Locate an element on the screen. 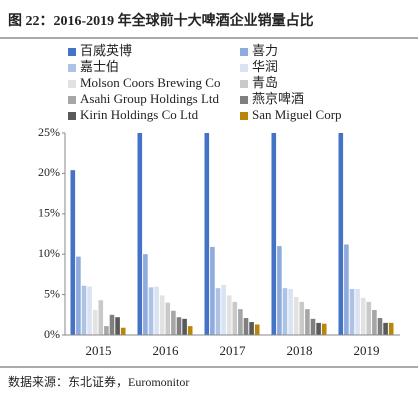 Image resolution: width=418 pixels, height=402 pixels. legend-label: 嘉士伯 is located at coordinates (99, 66).